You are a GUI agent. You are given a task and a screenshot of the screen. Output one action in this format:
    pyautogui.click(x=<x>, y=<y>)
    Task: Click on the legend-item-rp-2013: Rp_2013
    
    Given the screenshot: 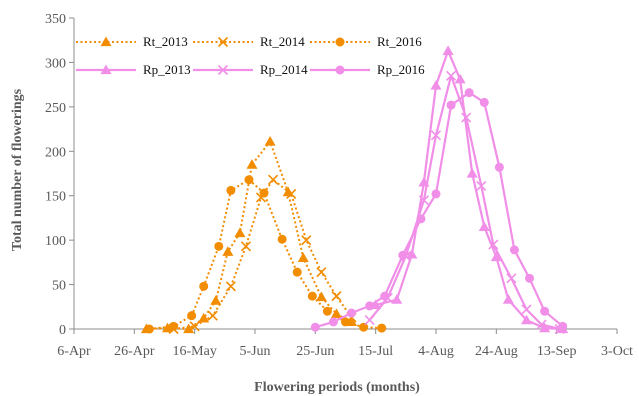 What is the action you would take?
    pyautogui.click(x=133, y=69)
    